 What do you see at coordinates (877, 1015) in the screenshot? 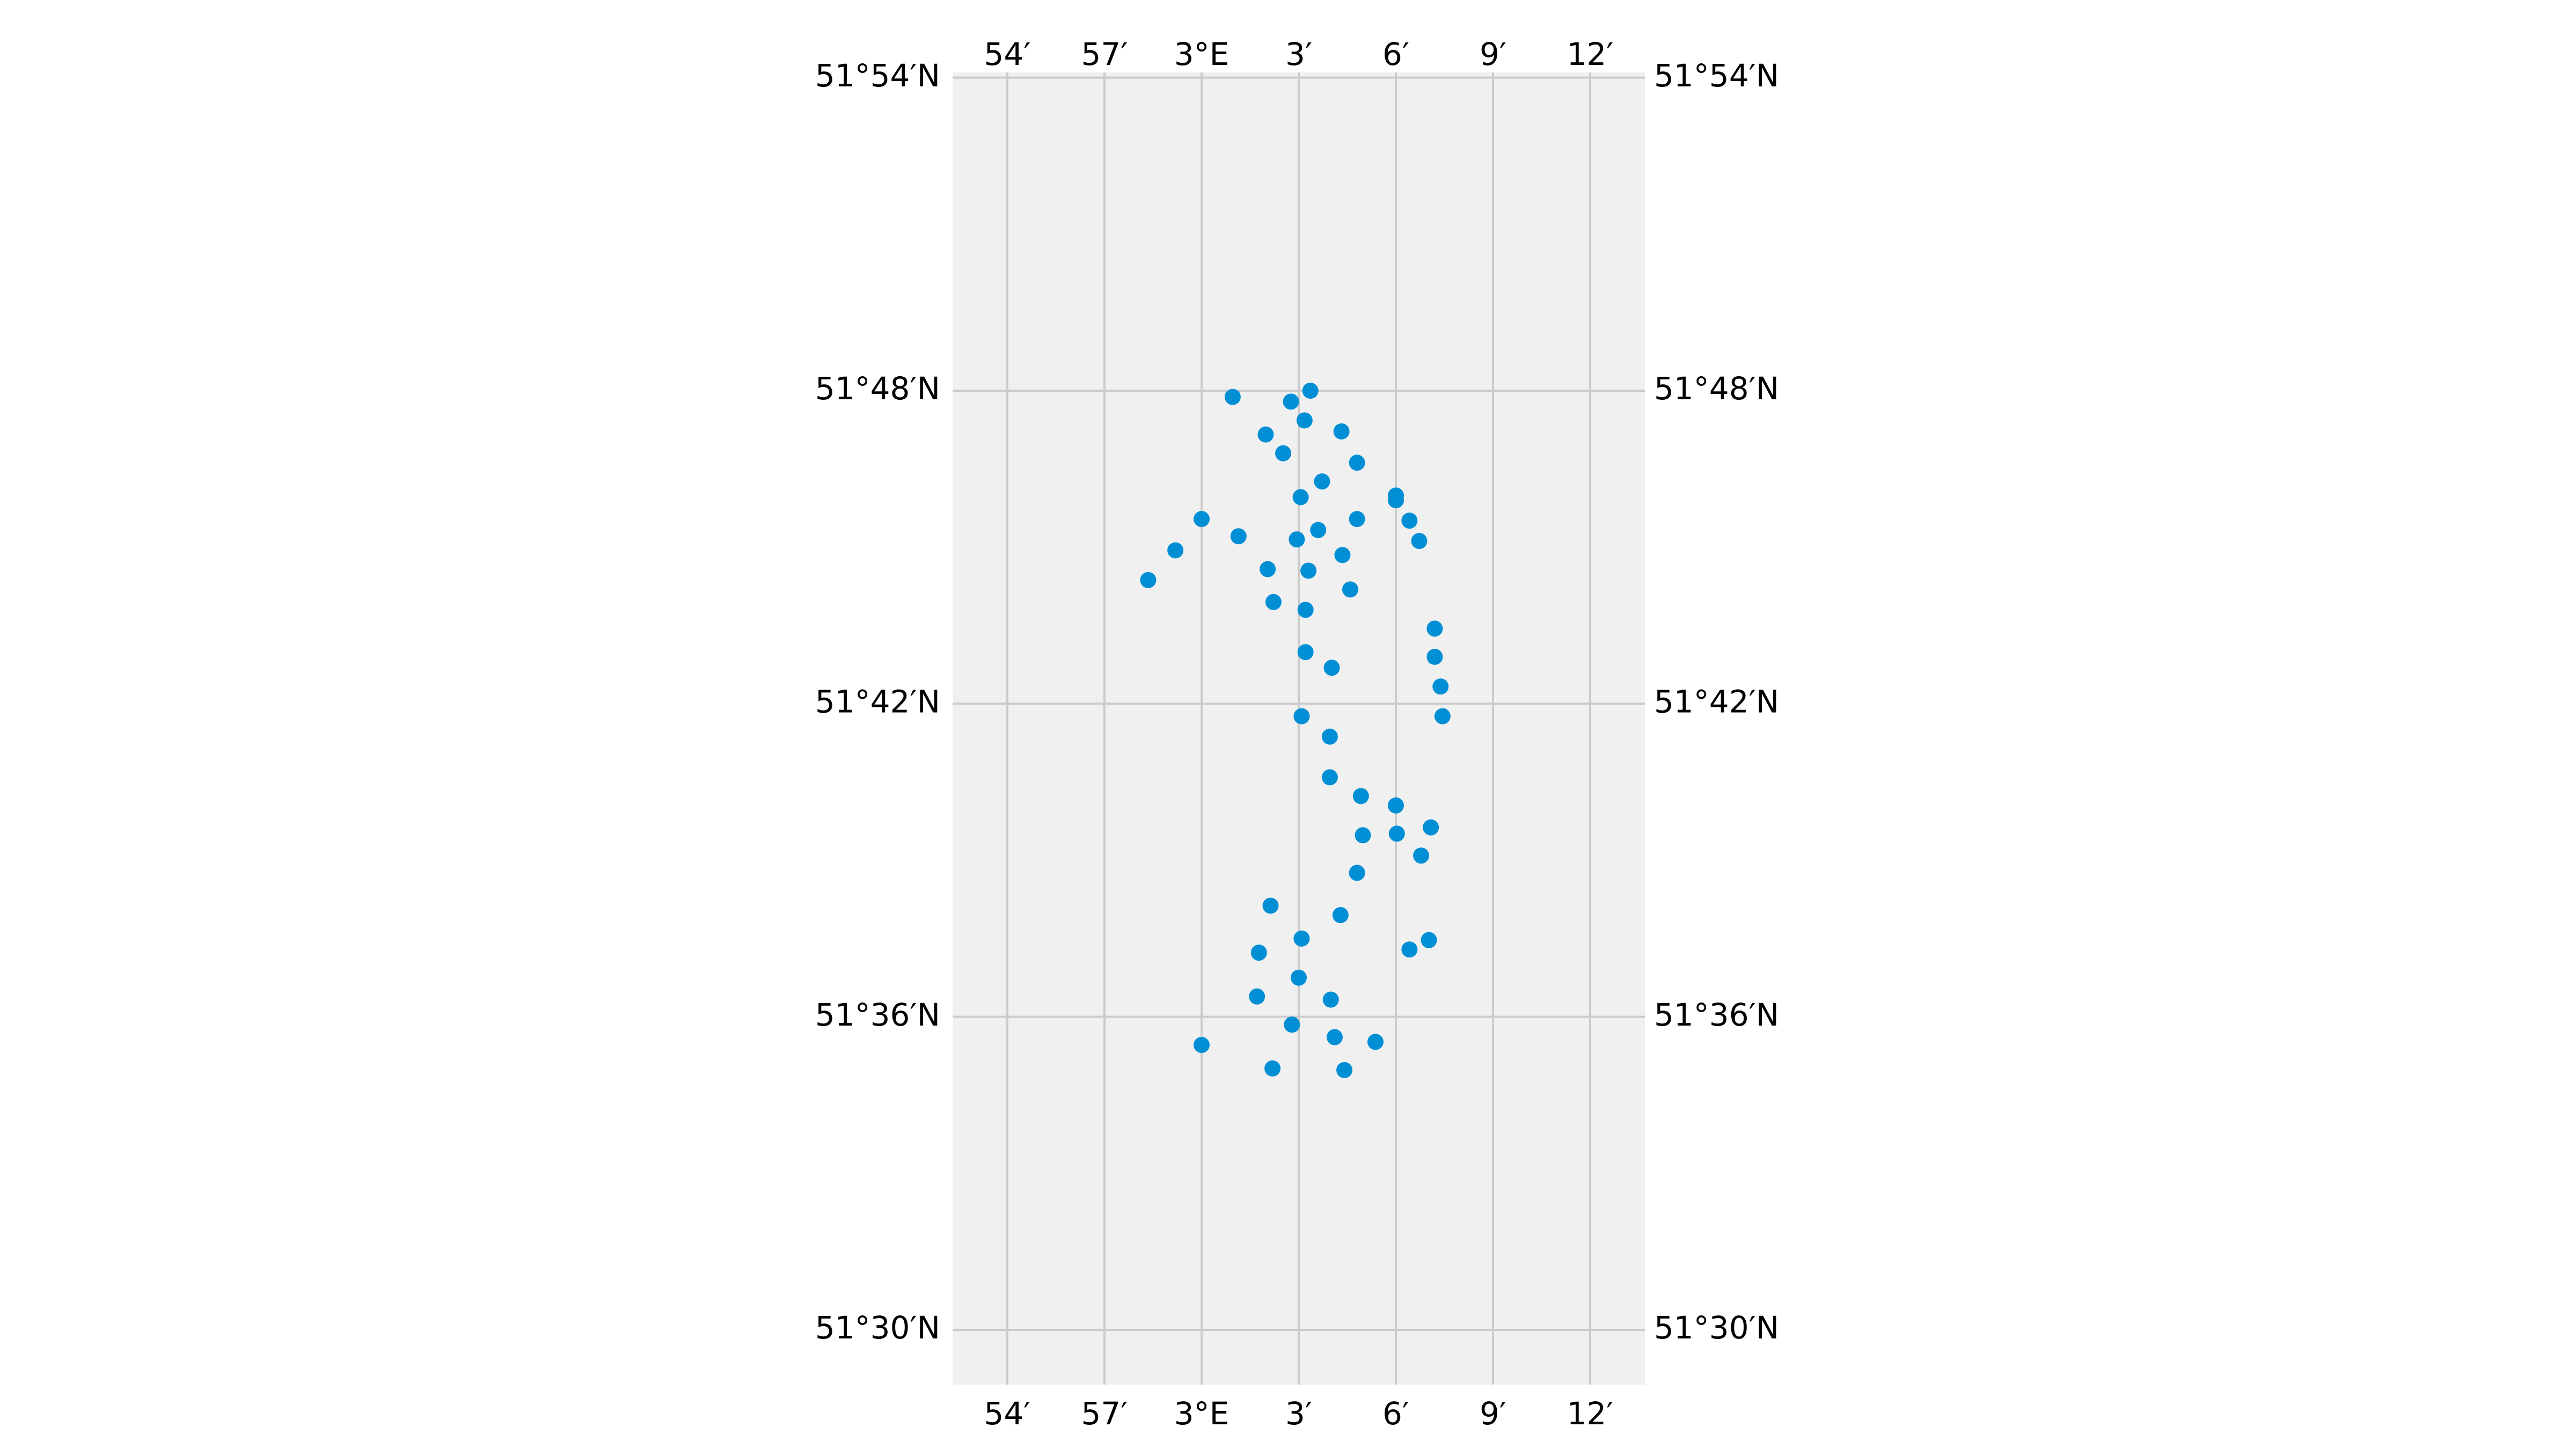
I see `y-tick-label-left: 51°36′N` at bounding box center [877, 1015].